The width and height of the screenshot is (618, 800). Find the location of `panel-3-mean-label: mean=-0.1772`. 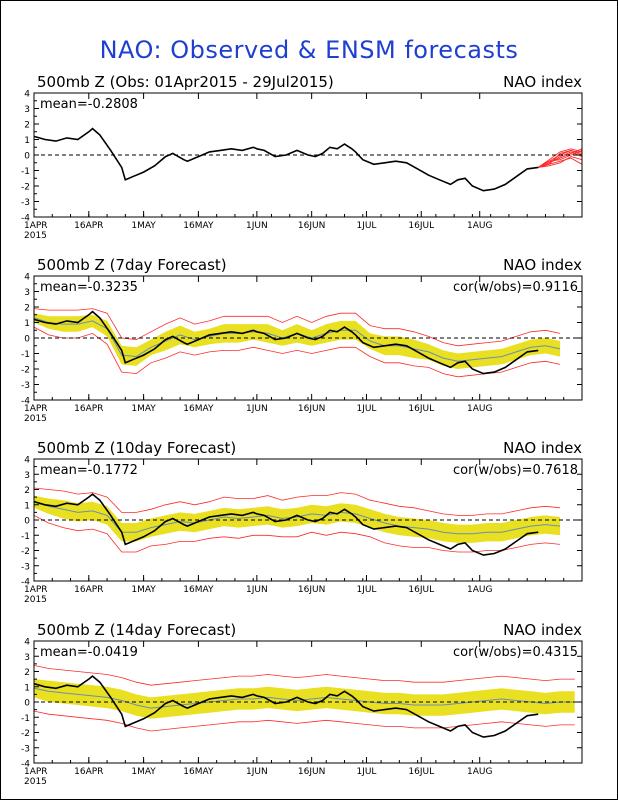

panel-3-mean-label: mean=-0.1772 is located at coordinates (89, 470).